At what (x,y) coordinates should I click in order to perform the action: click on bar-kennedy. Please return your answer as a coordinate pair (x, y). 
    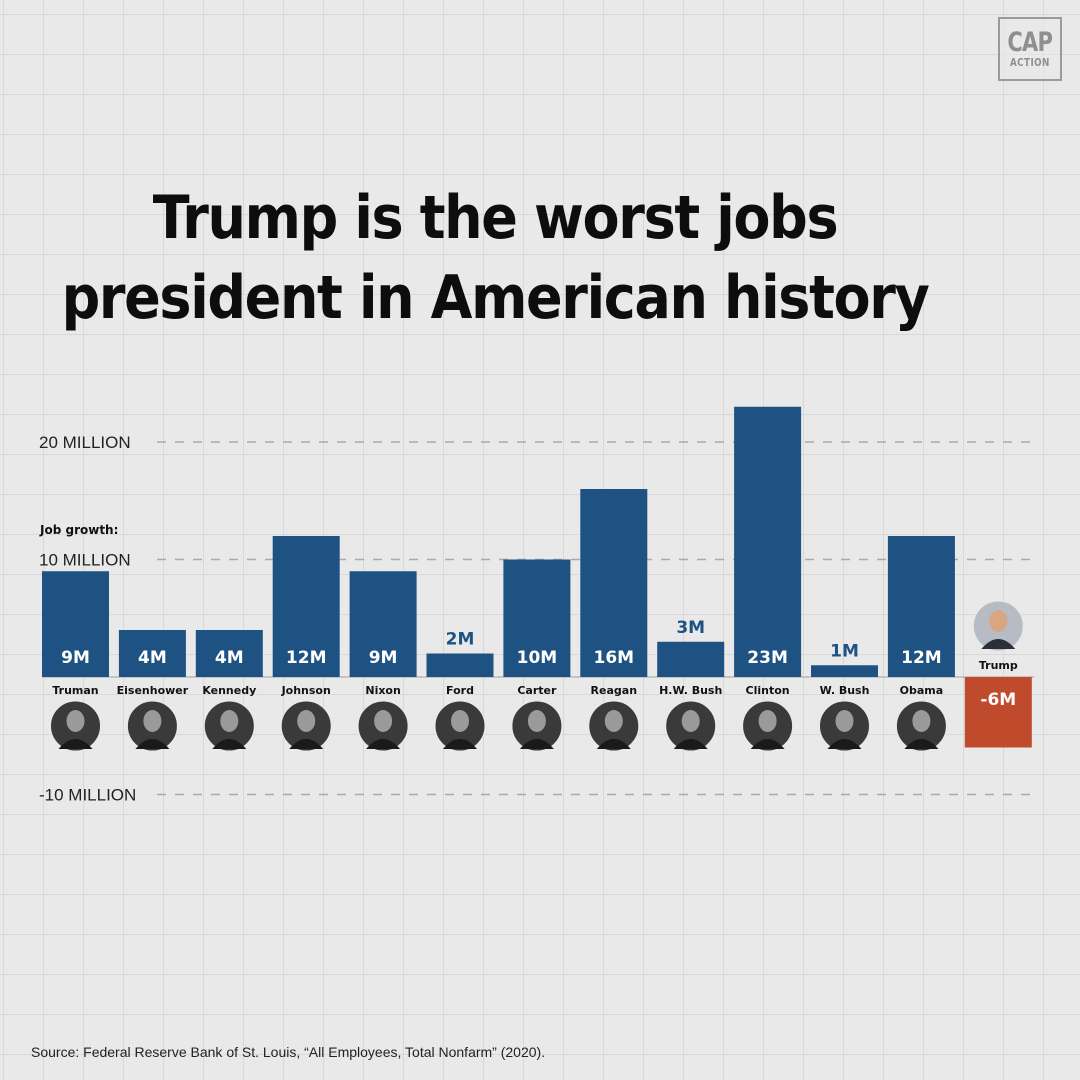
    Looking at the image, I should click on (229, 653).